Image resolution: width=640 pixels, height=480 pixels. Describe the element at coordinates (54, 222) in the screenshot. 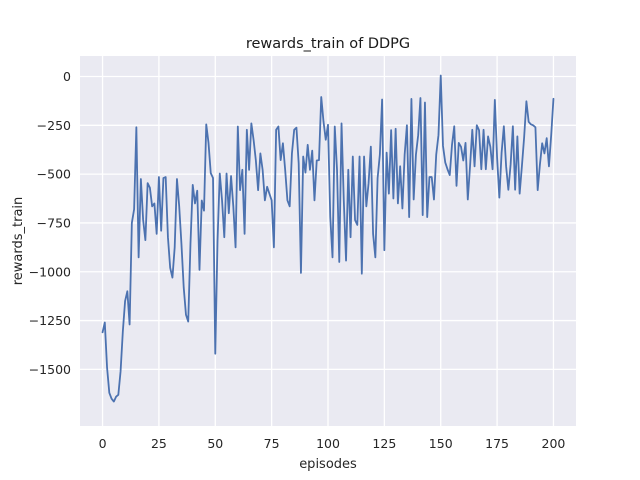

I see `y-tick-label: −750` at that location.